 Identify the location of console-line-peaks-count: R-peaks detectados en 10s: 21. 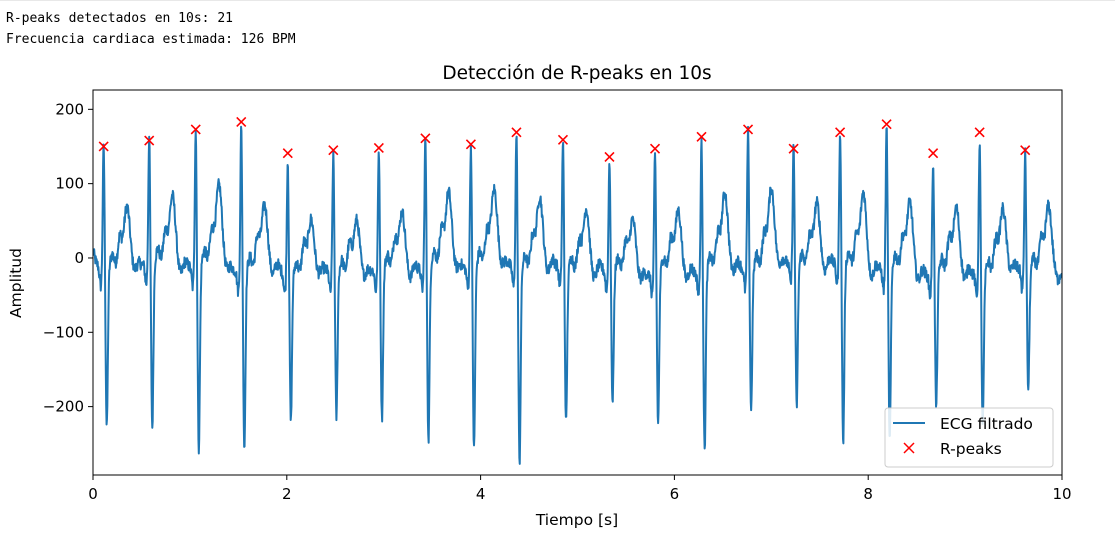
(119, 18).